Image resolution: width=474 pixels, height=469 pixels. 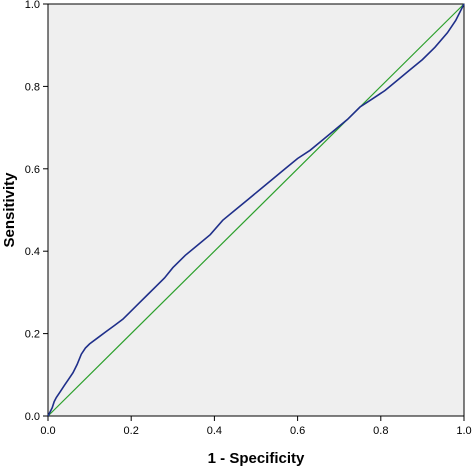 I want to click on x-axis-title: 1 - Specificity, so click(x=256, y=458).